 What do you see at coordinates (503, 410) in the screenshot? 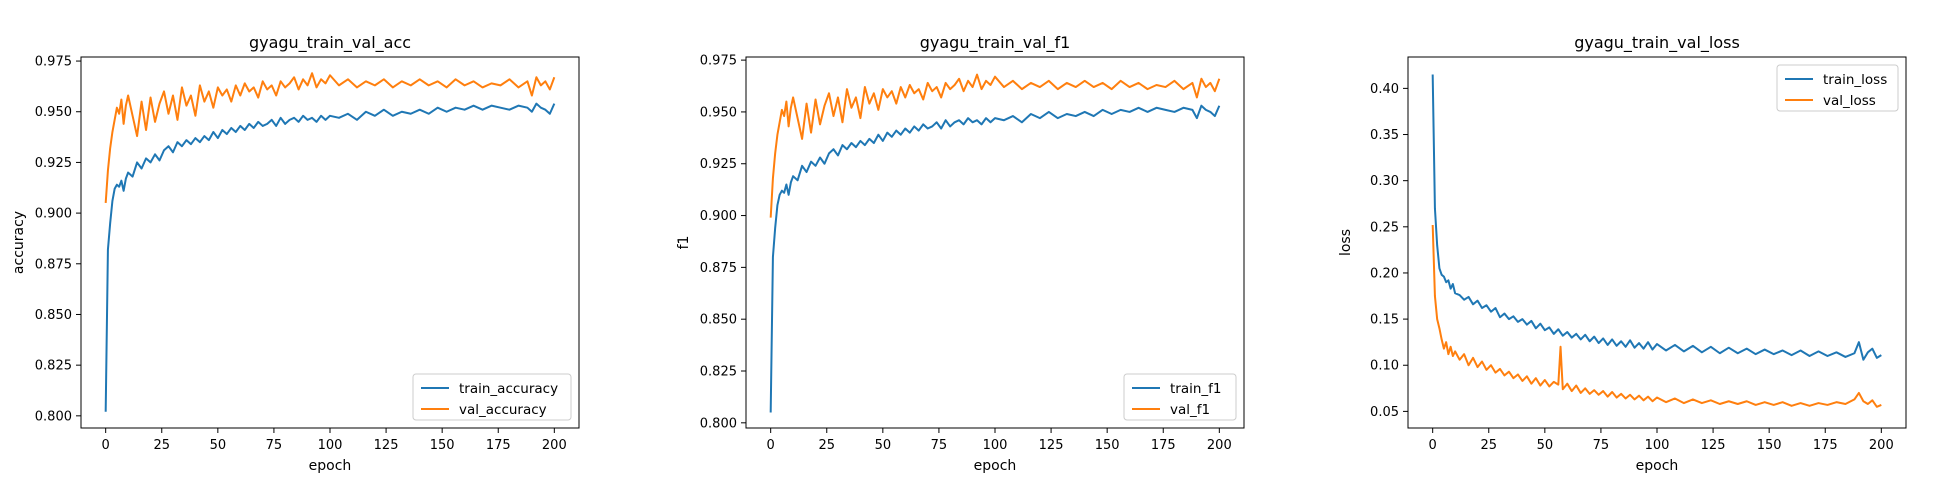
I see `legend-label-val_accuracy: val_accuracy` at bounding box center [503, 410].